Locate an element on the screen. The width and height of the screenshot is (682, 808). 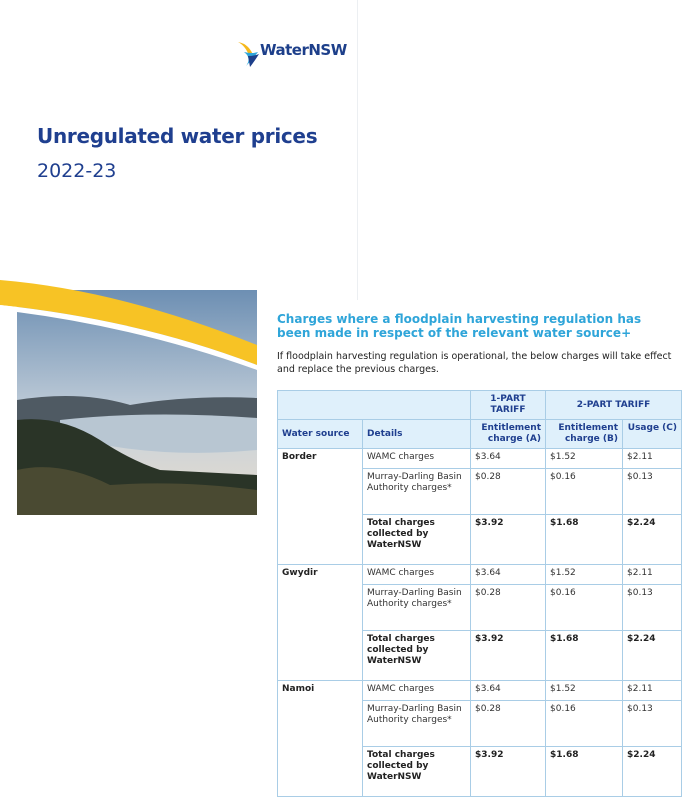
logo-icon is located at coordinates (248, 54).